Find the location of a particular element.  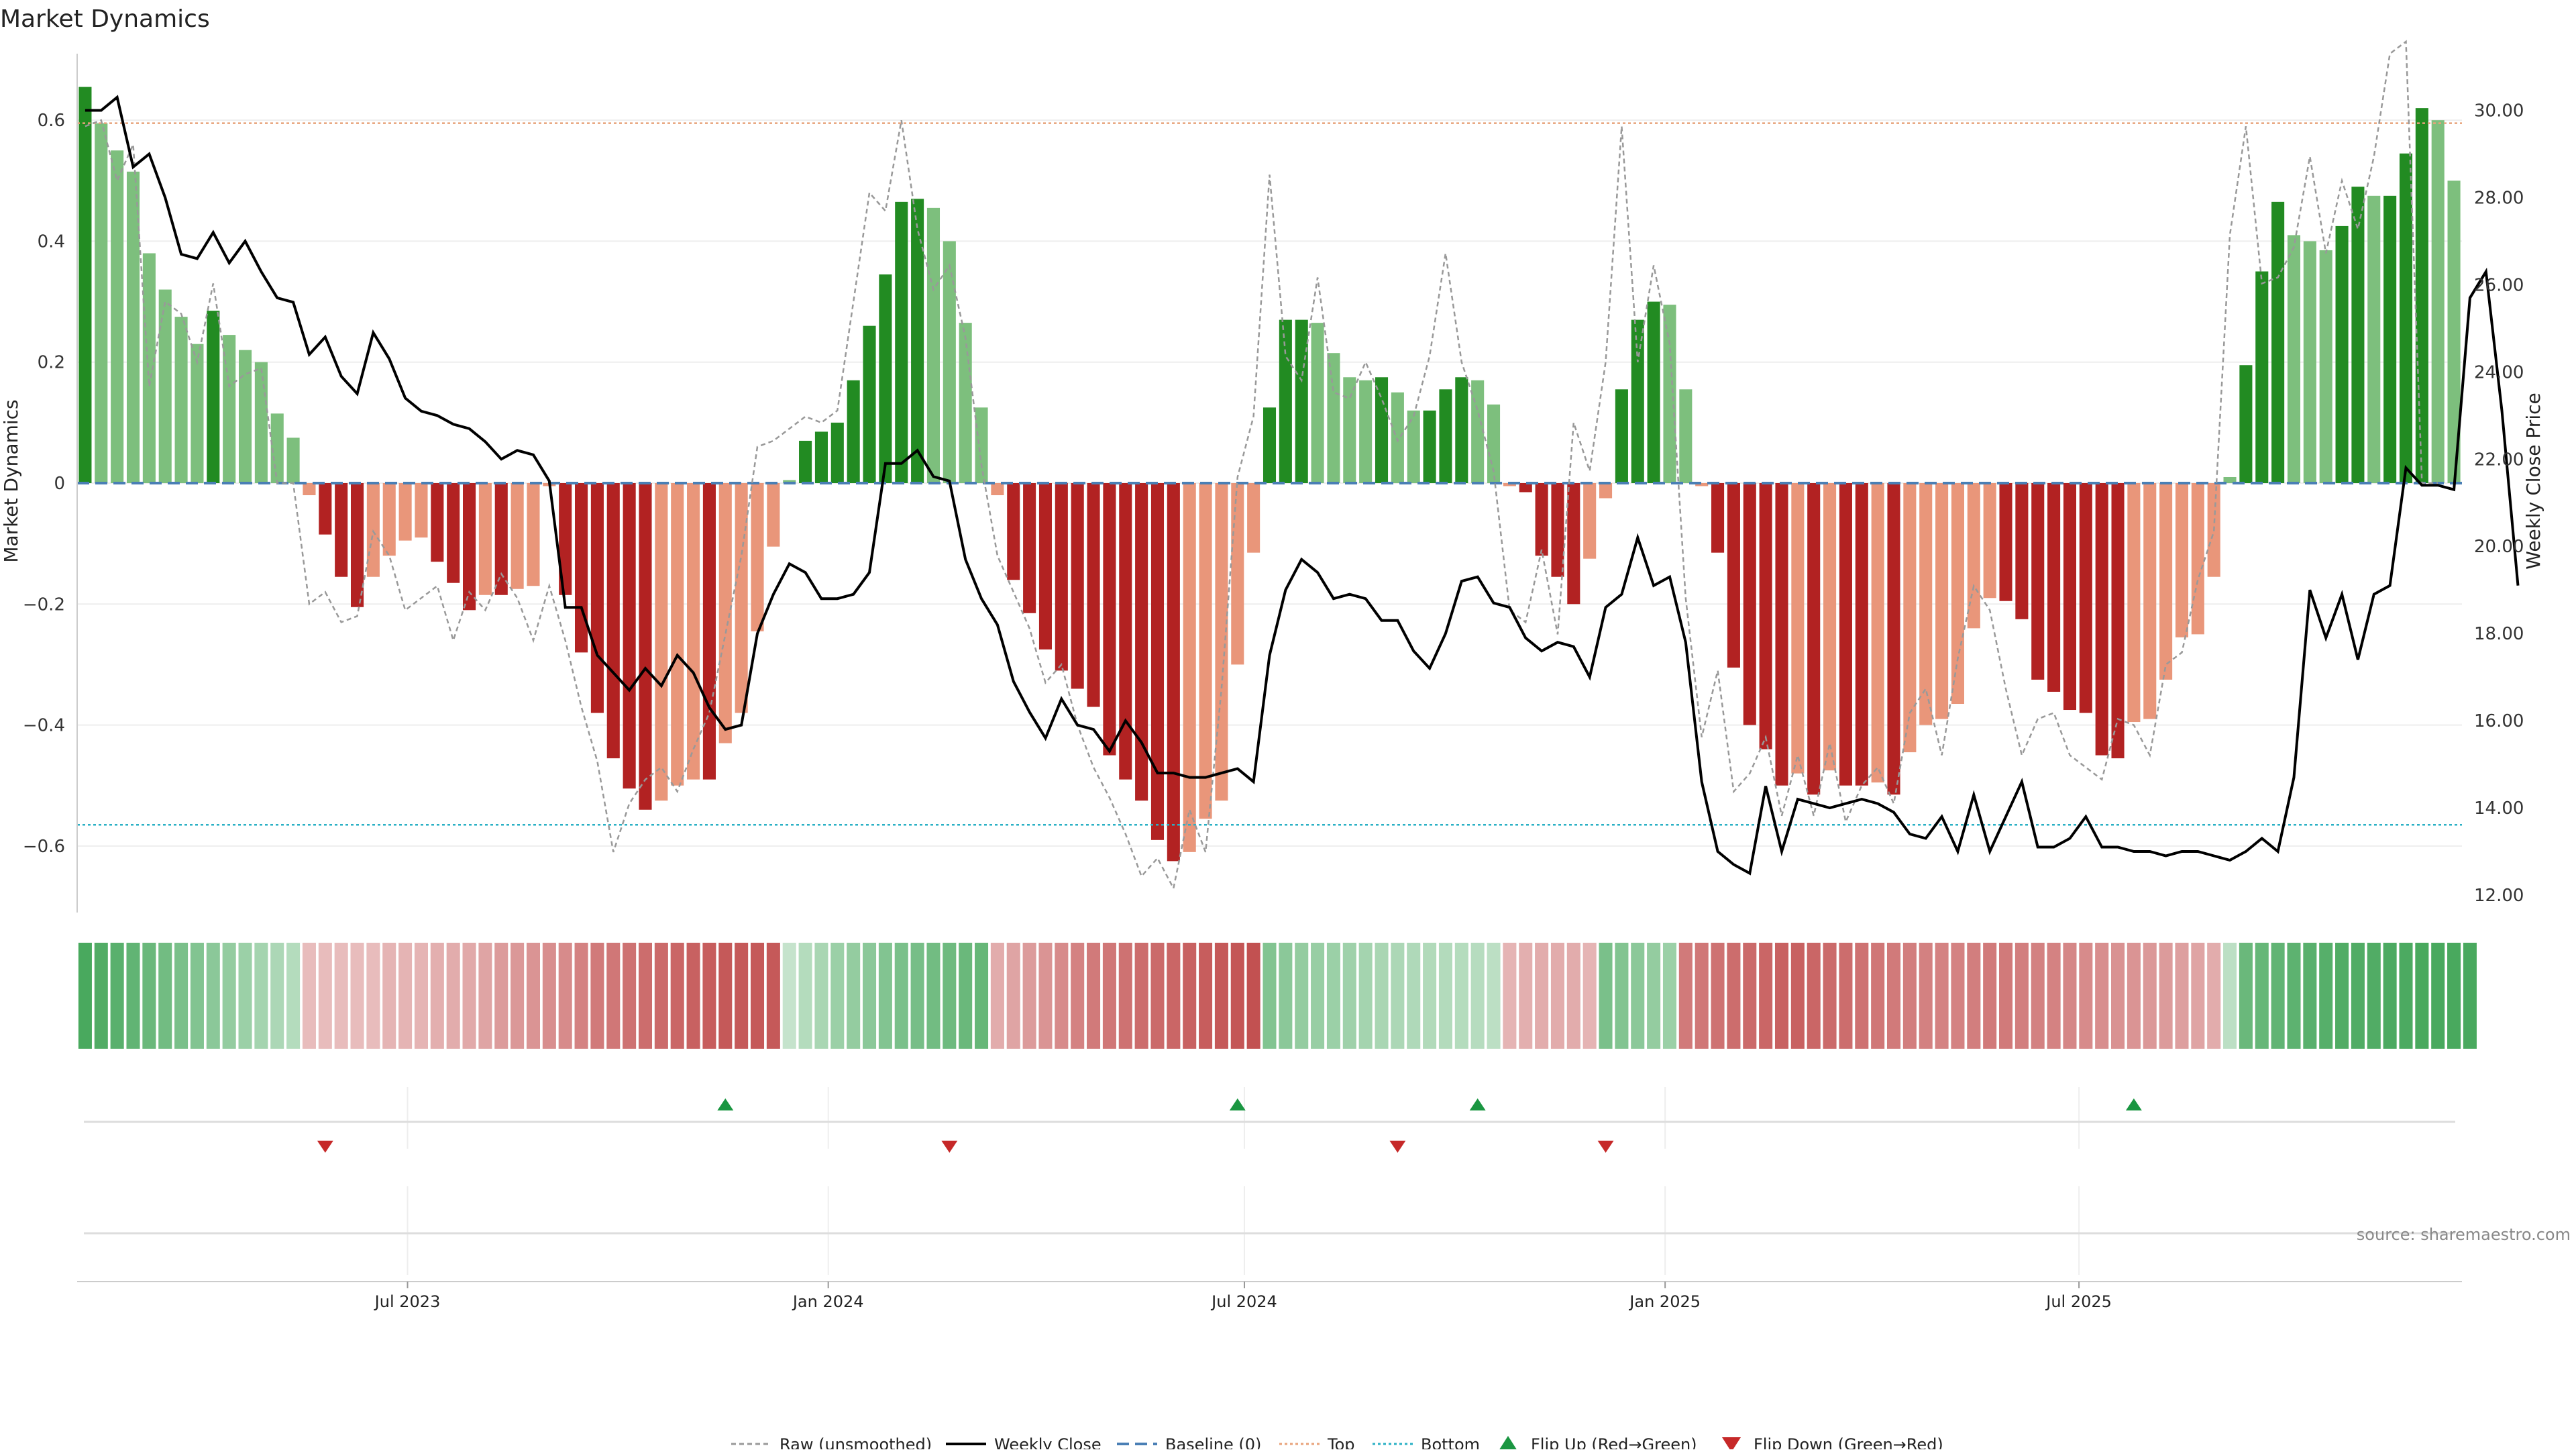

legend-raw-label: Raw (unsmoothed) is located at coordinates (856, 1442).